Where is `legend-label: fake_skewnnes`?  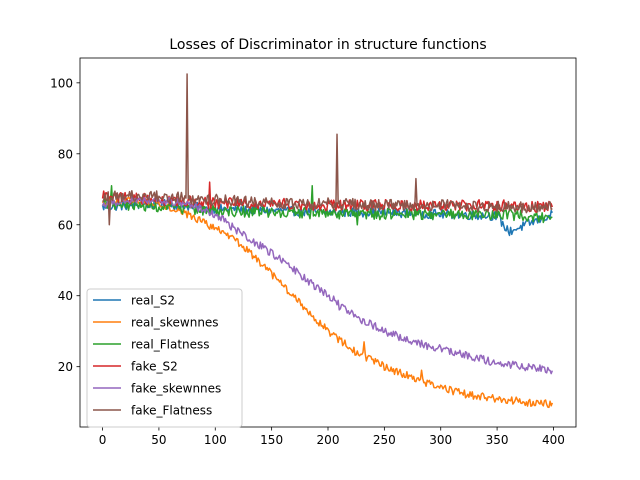 legend-label: fake_skewnnes is located at coordinates (176, 389).